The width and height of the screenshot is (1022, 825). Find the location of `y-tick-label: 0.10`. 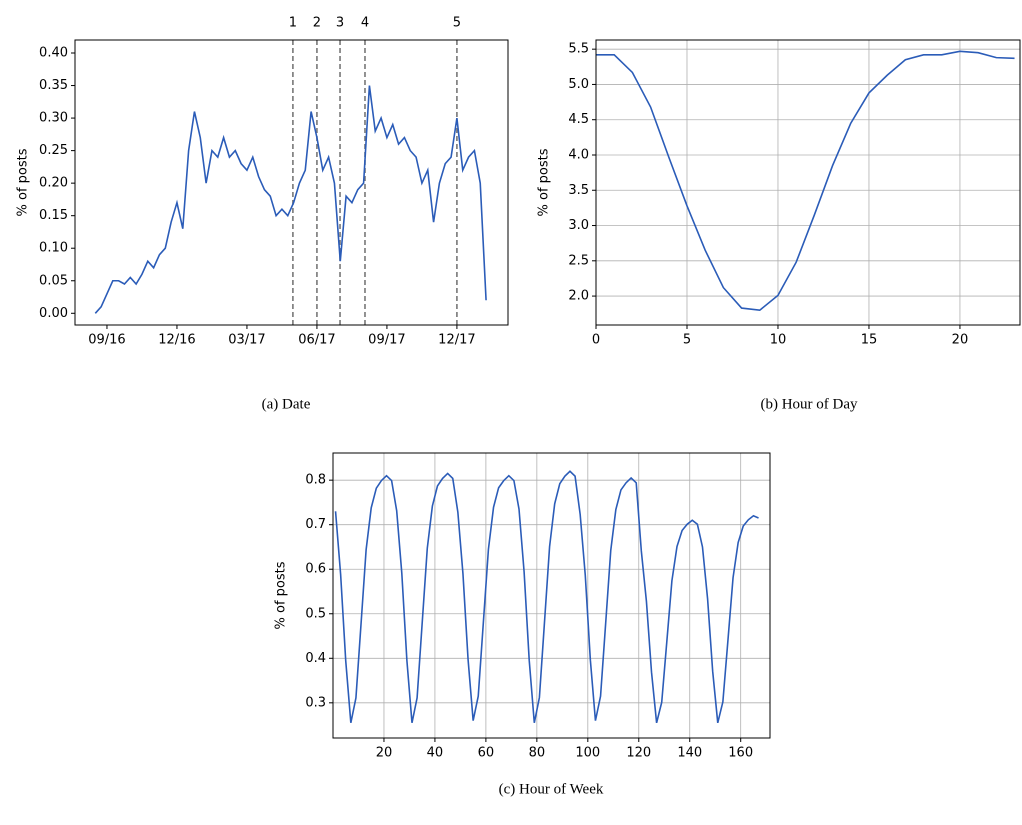

y-tick-label: 0.10 is located at coordinates (53, 248).